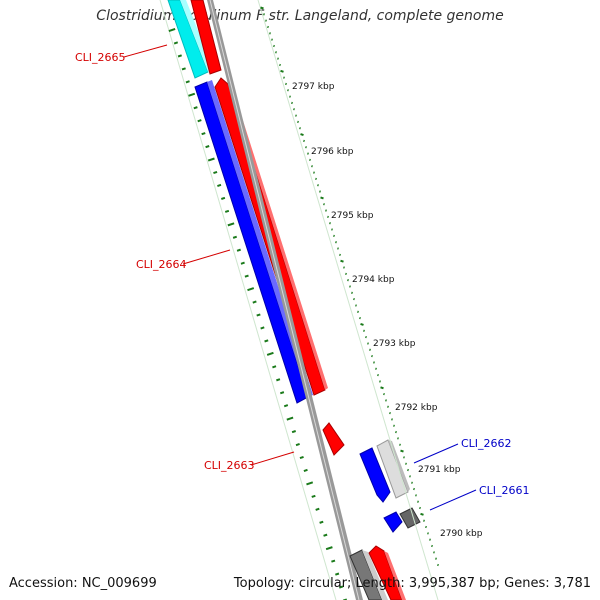  I want to click on gene-label-cli-2664: CLI_2664, so click(161, 264).